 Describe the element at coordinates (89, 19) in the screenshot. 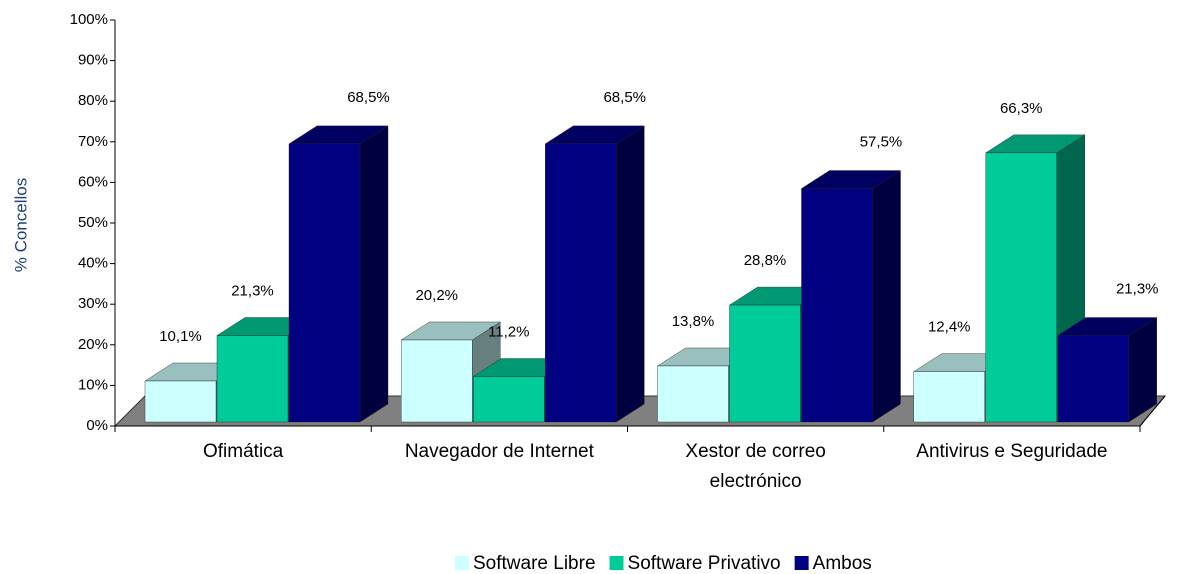

I see `y-tick-label: 100%` at that location.